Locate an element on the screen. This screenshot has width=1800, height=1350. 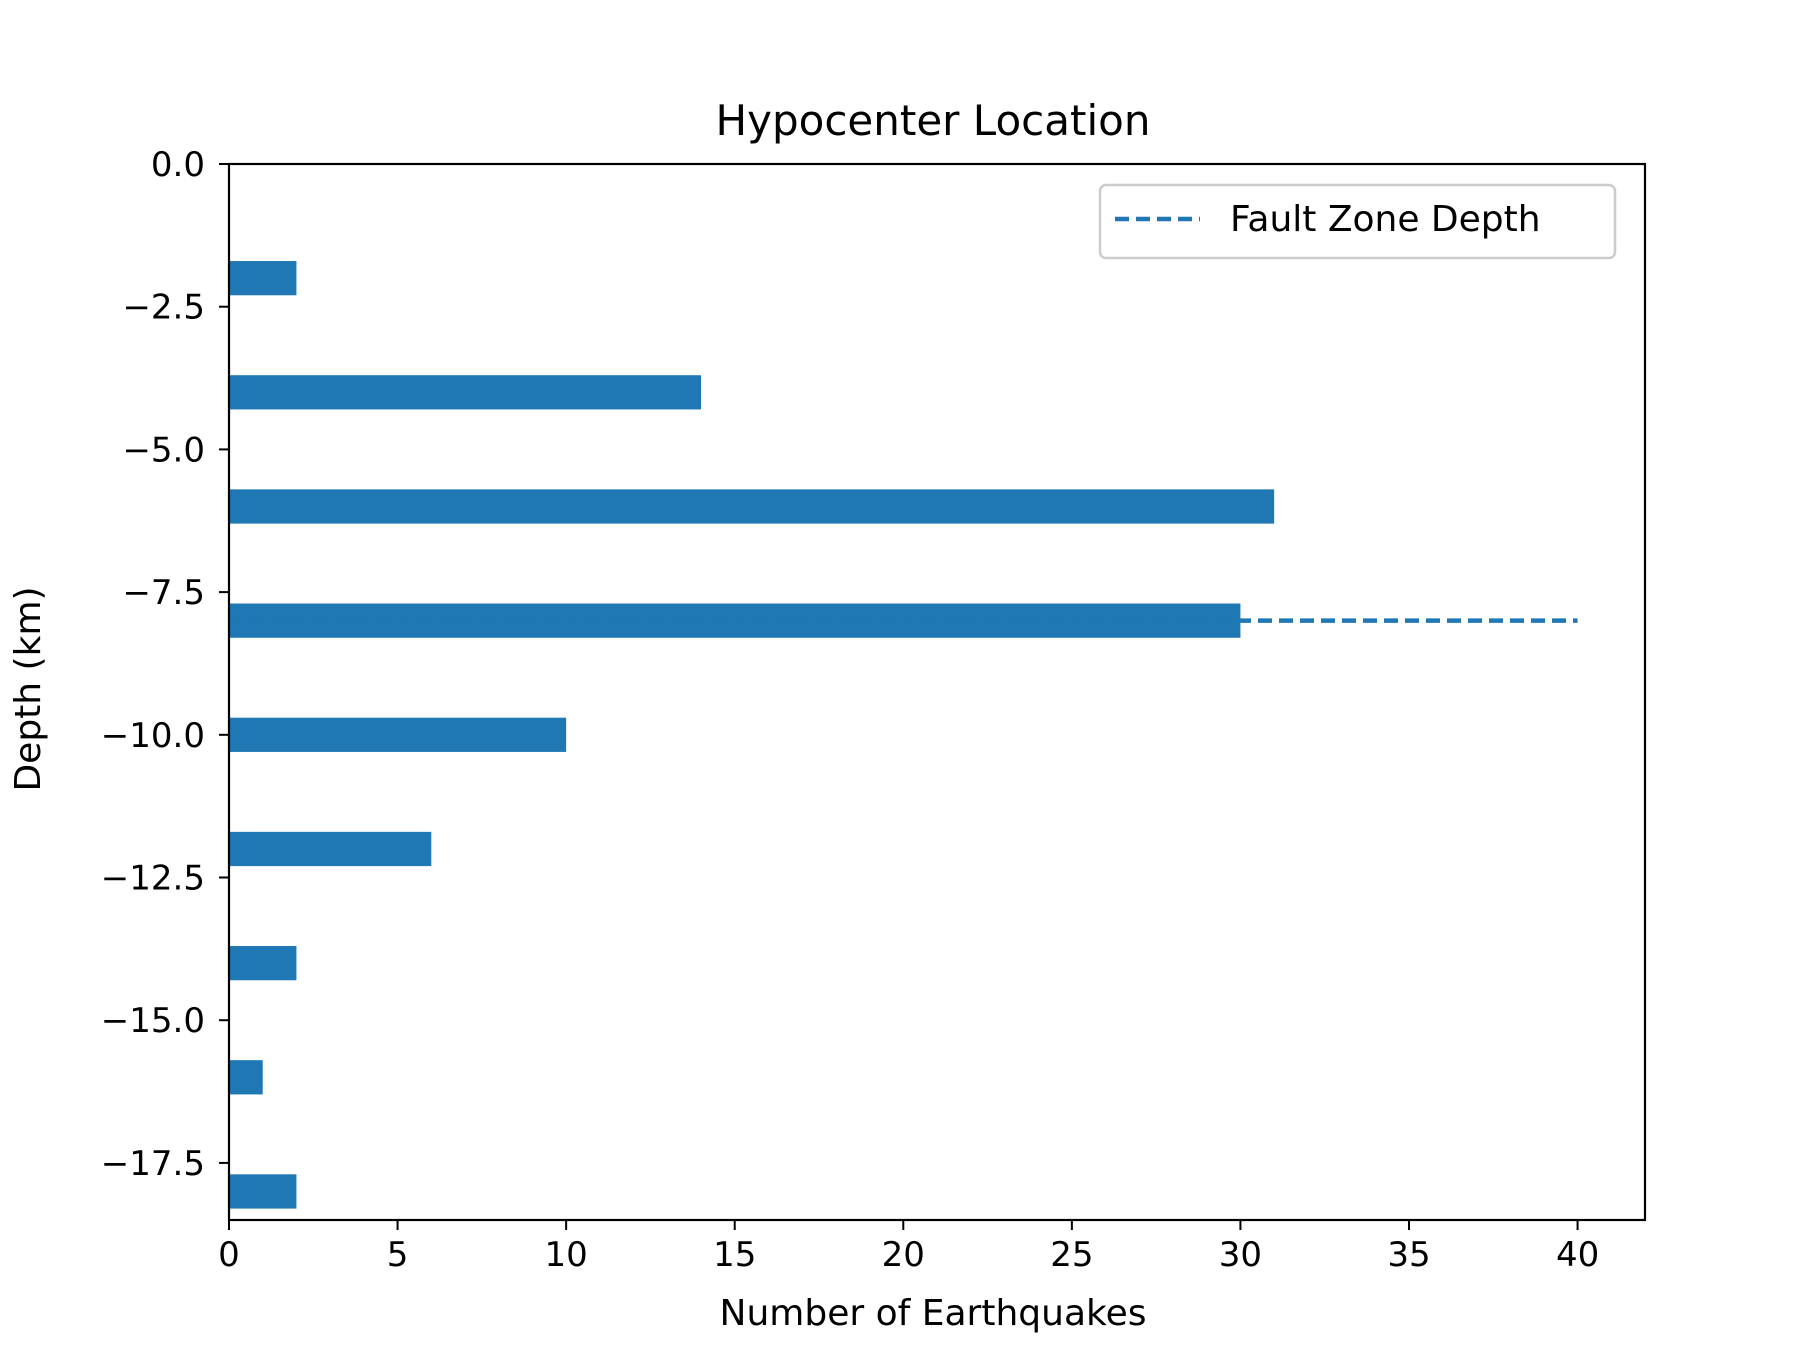
x-tick-label: 20 is located at coordinates (903, 1255).